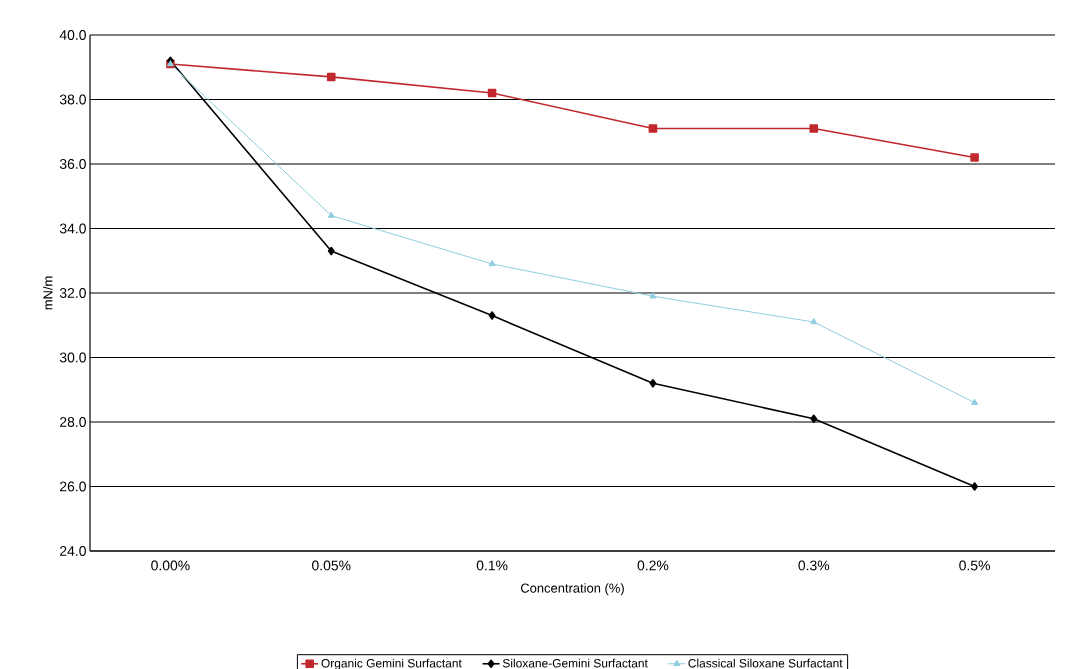 The image size is (1069, 669). I want to click on legend-label: Siloxane-Gemini Surfactant, so click(575, 663).